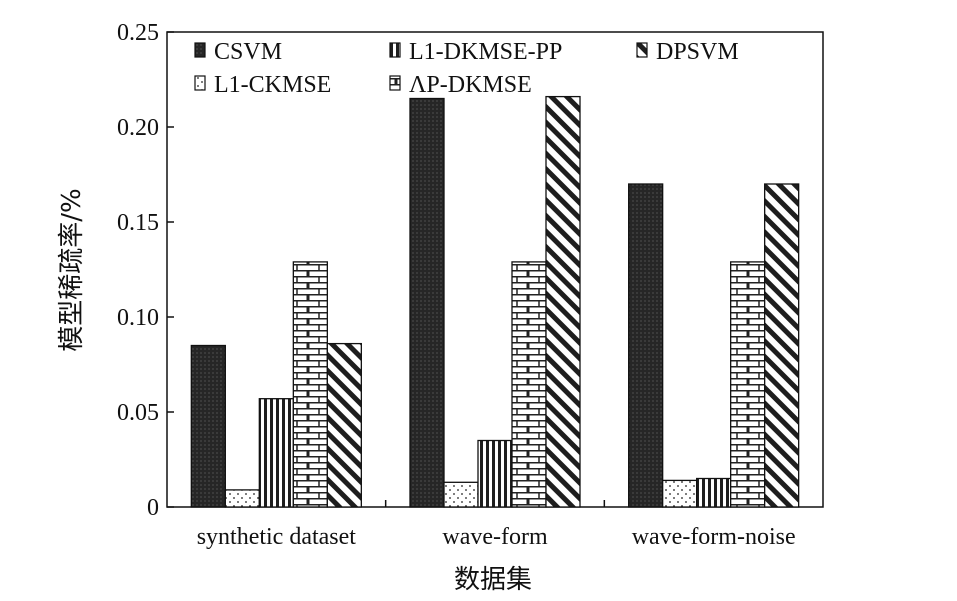 The height and width of the screenshot is (601, 957). Describe the element at coordinates (529, 384) in the screenshot. I see `bar--p-dkmse-1` at that location.